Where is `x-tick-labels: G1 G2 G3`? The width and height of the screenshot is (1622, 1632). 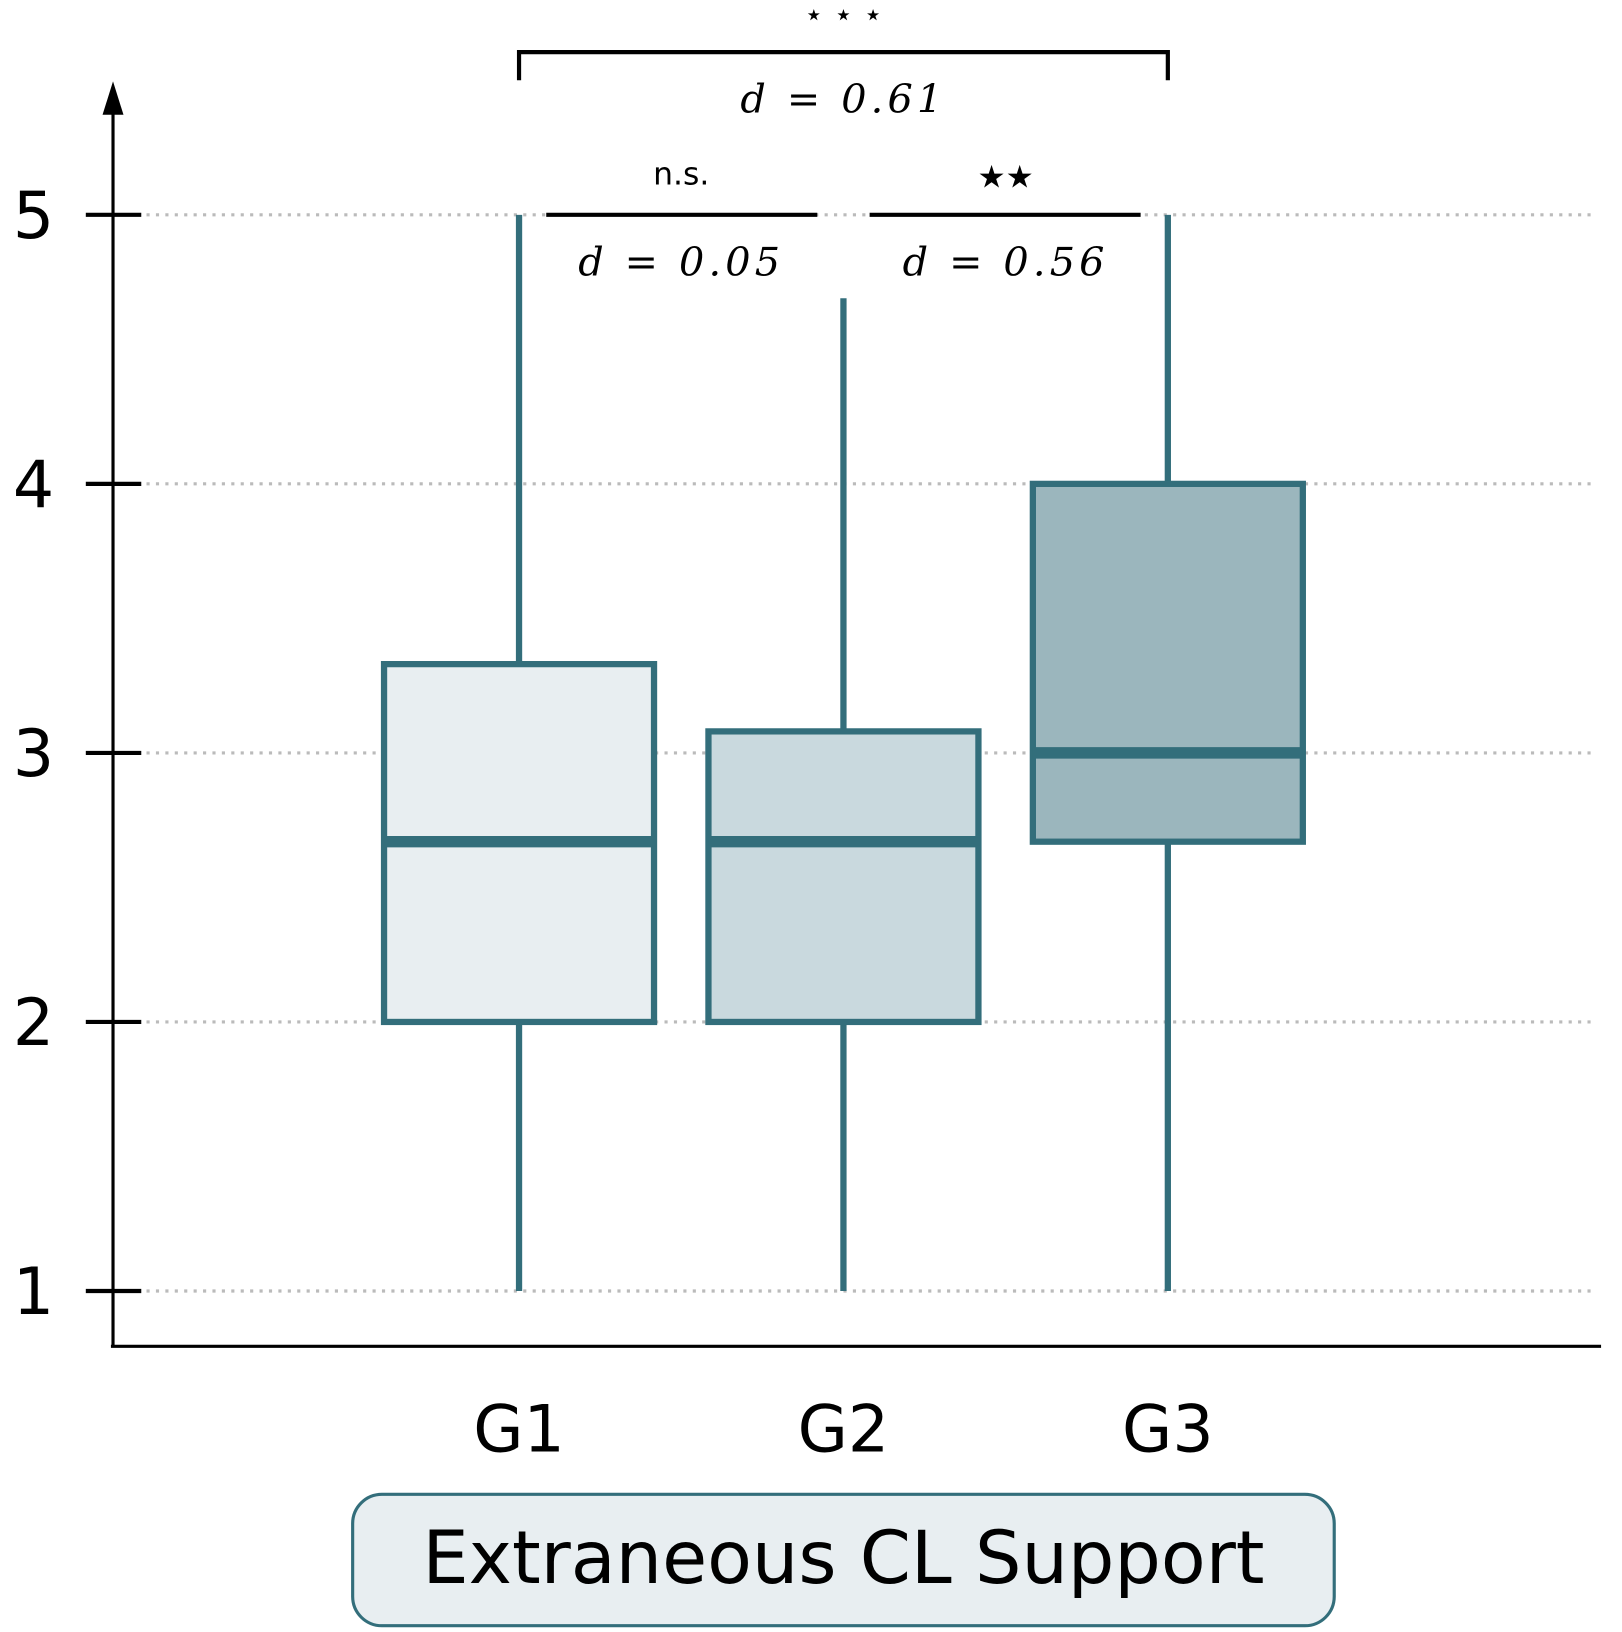
x-tick-labels: G1 G2 G3 is located at coordinates (843, 1430).